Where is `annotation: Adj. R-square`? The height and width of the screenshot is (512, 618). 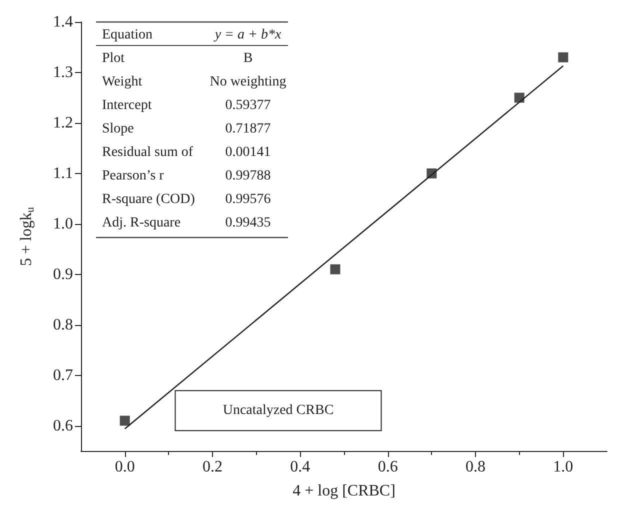
annotation: Adj. R-square is located at coordinates (141, 222).